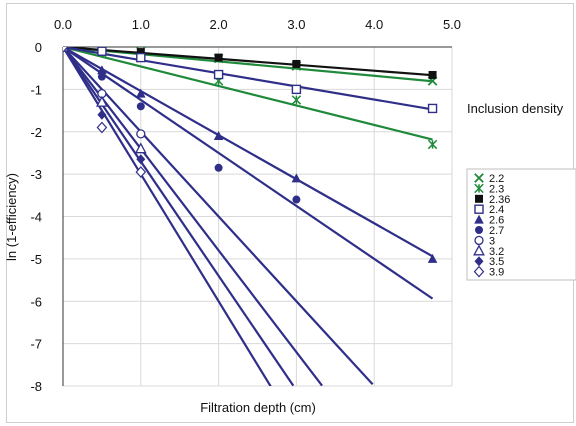 The image size is (576, 426). I want to click on x-tick-label: 2.0, so click(219, 24).